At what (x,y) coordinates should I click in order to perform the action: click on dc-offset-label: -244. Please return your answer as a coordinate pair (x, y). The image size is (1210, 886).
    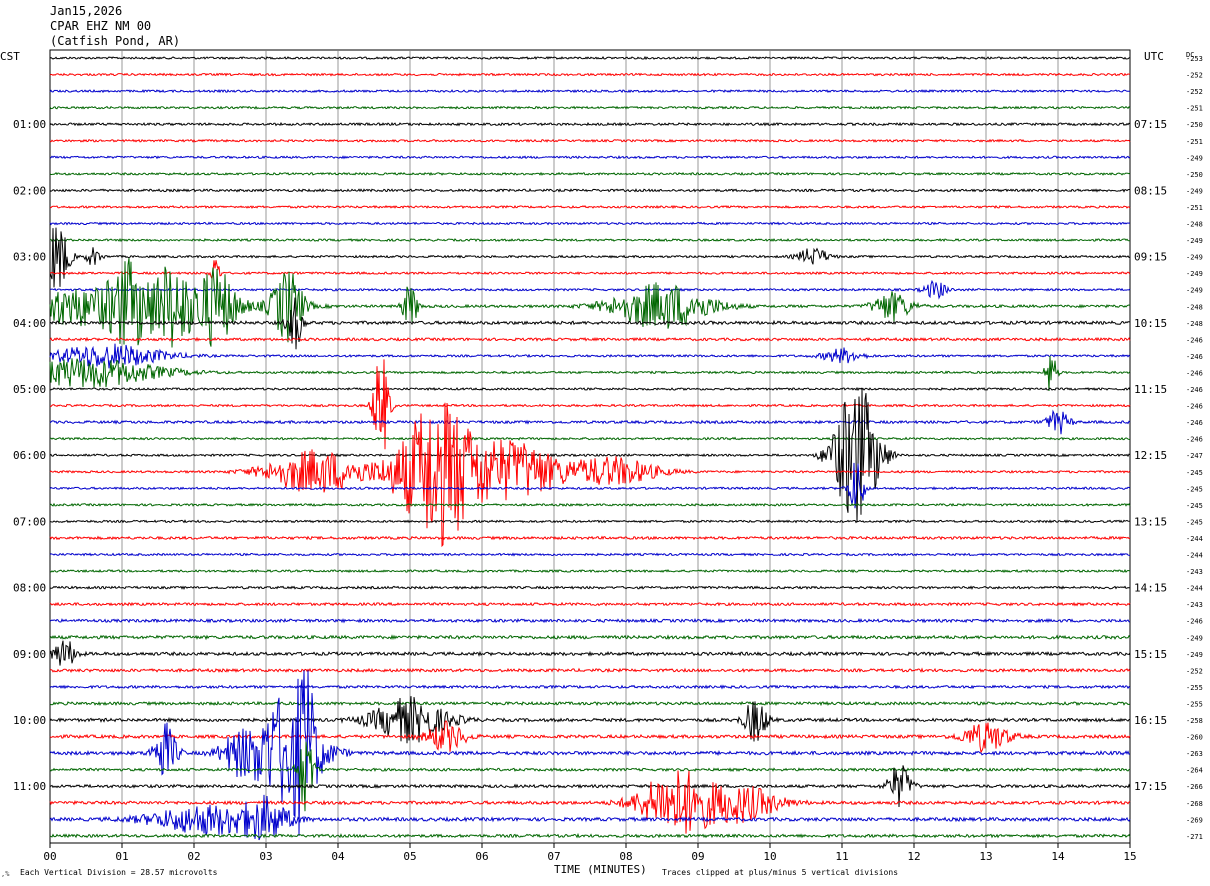
    Looking at the image, I should click on (1194, 556).